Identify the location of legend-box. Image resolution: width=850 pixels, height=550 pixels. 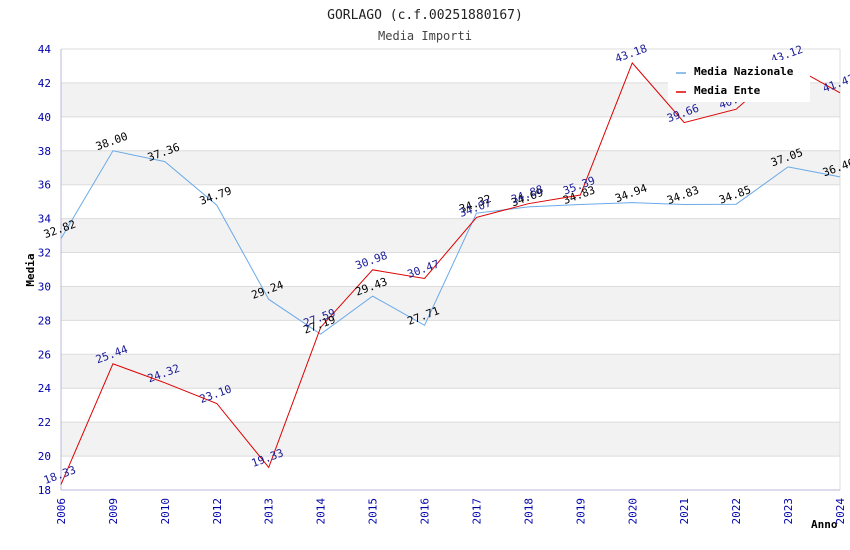
(739, 81).